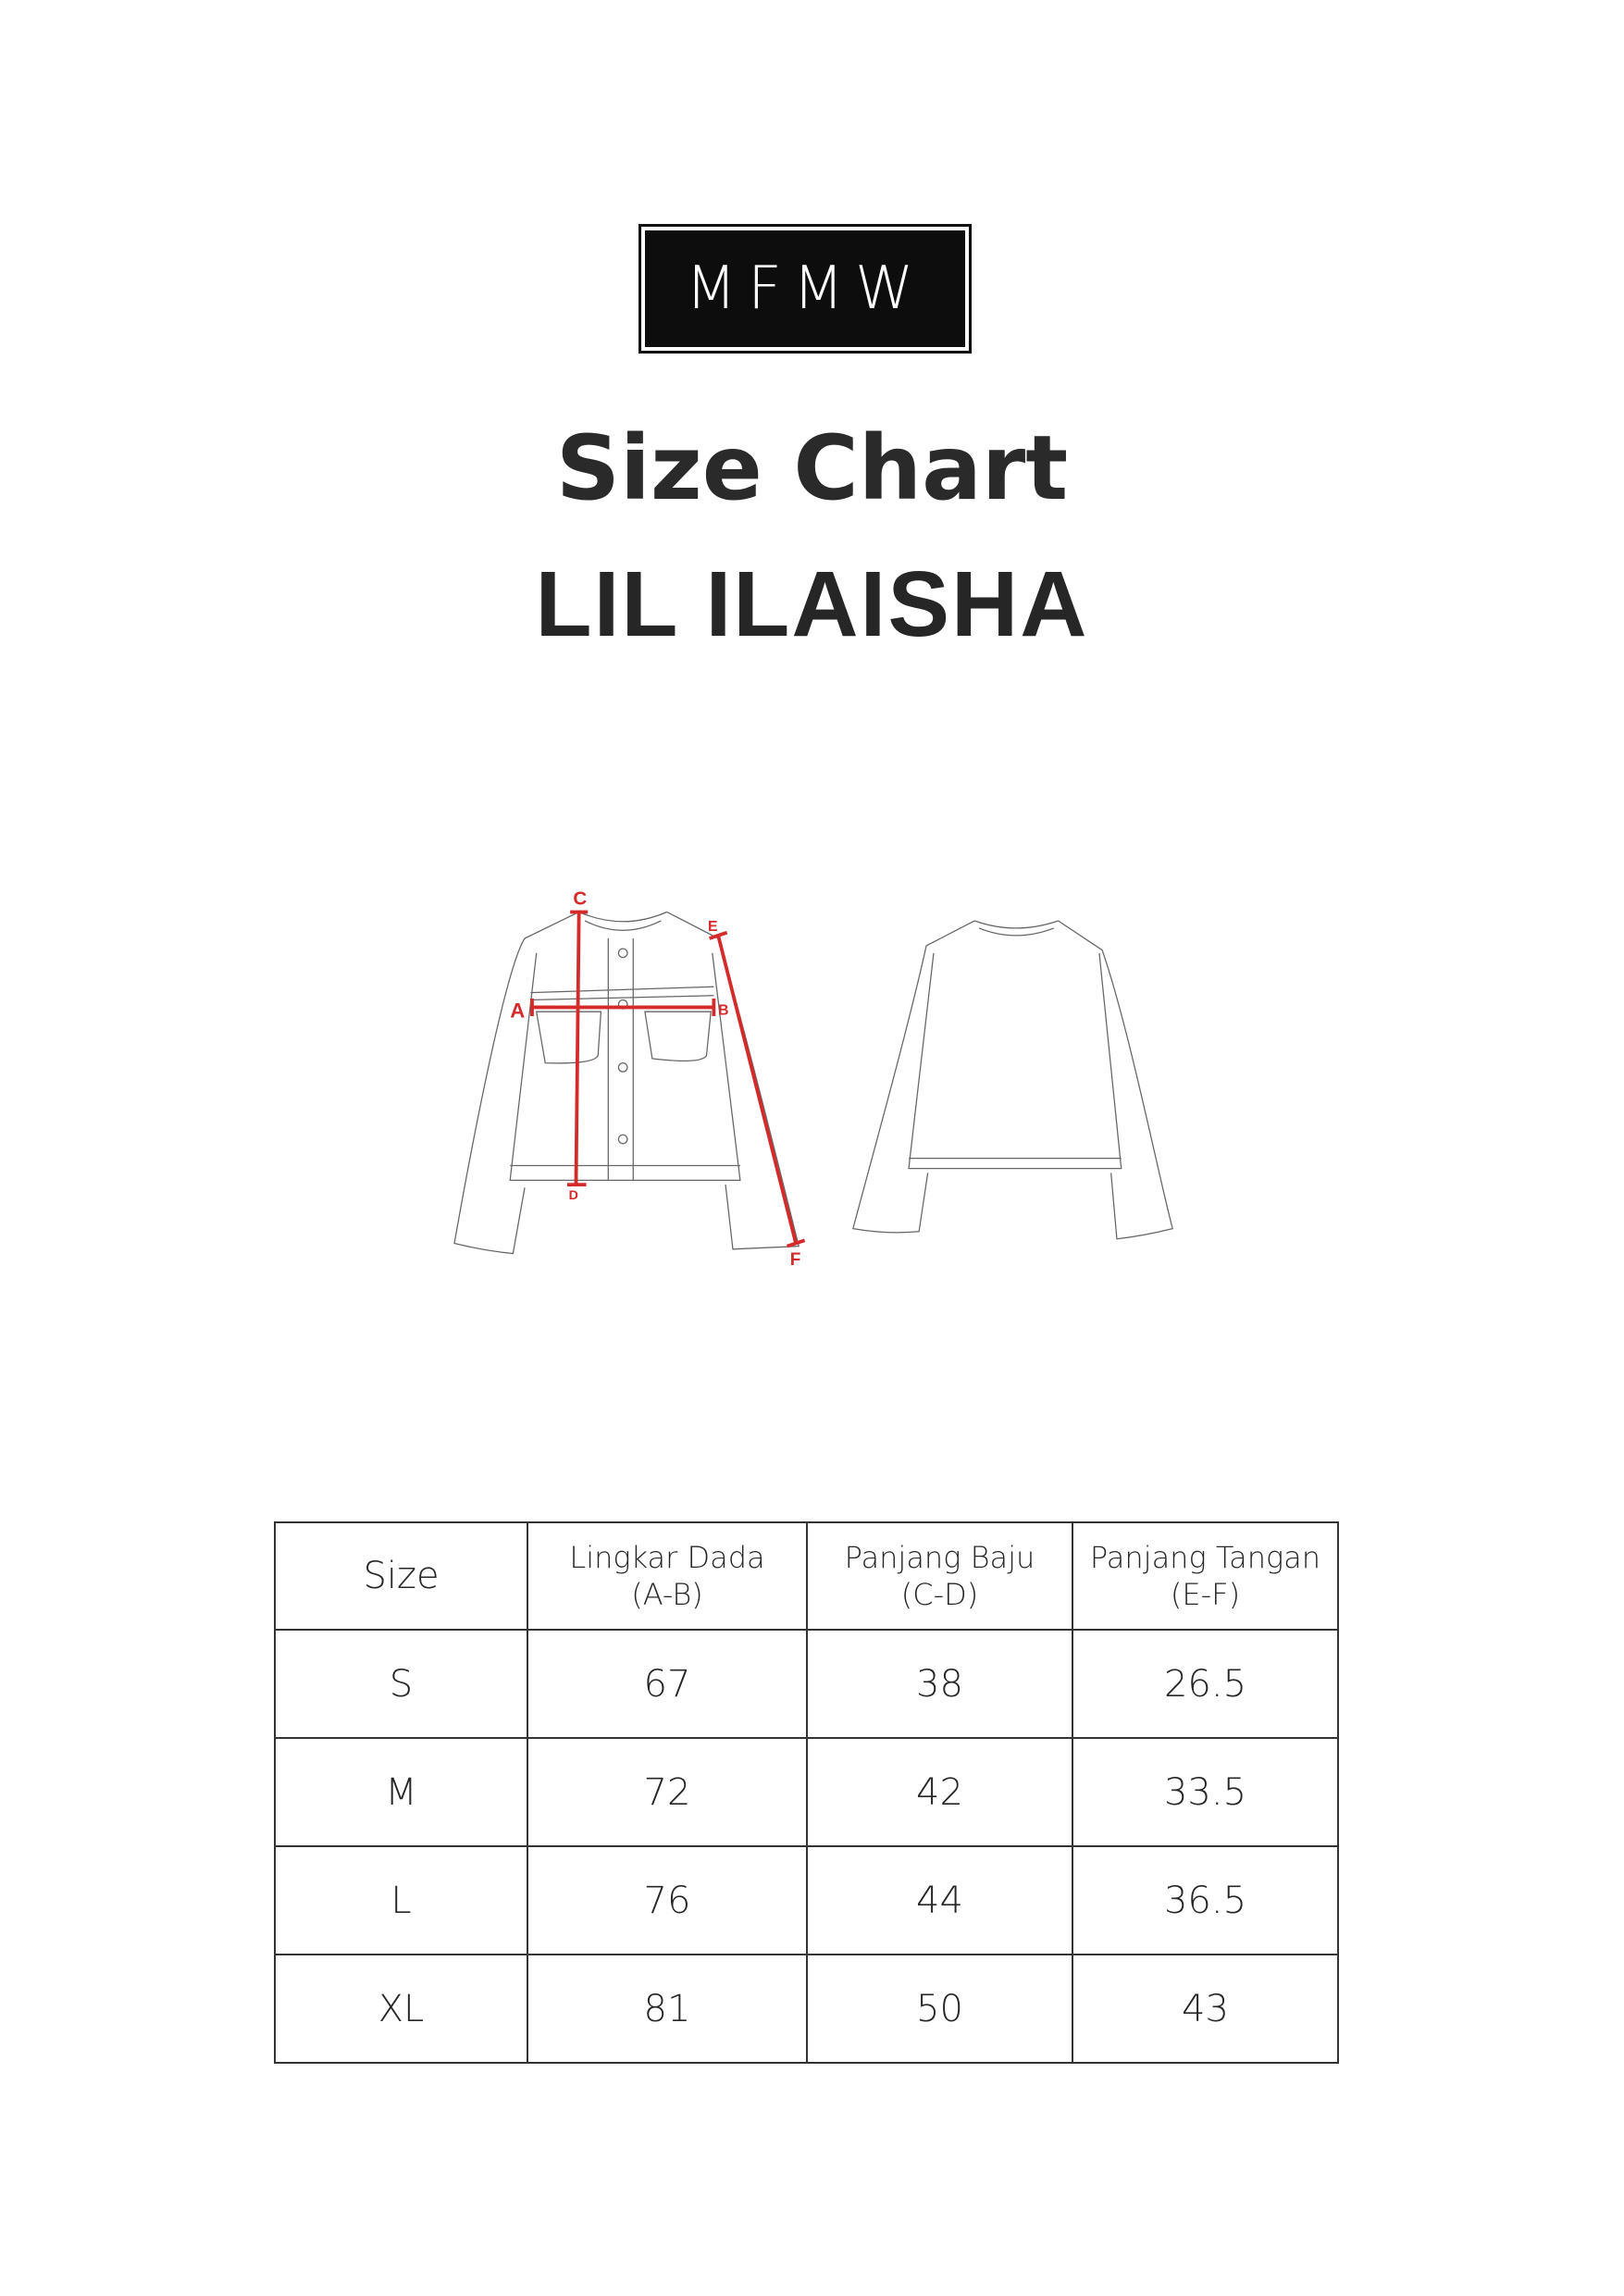 Image resolution: width=1624 pixels, height=2296 pixels. I want to click on product-name: LIL ILAISHA, so click(812, 604).